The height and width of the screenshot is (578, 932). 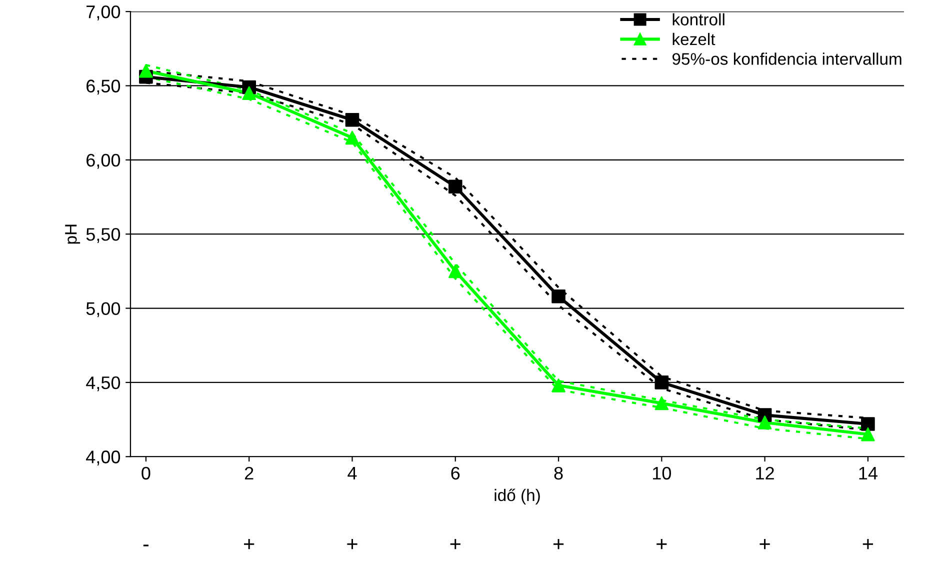 I want to click on legend-label: kontroll, so click(x=698, y=19).